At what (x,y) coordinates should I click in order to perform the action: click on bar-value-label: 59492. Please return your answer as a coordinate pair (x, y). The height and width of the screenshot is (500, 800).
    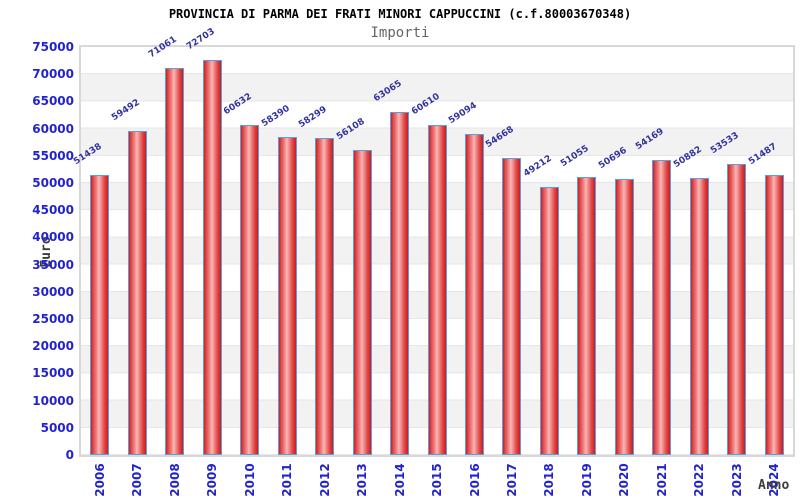
    Looking at the image, I should click on (125, 111).